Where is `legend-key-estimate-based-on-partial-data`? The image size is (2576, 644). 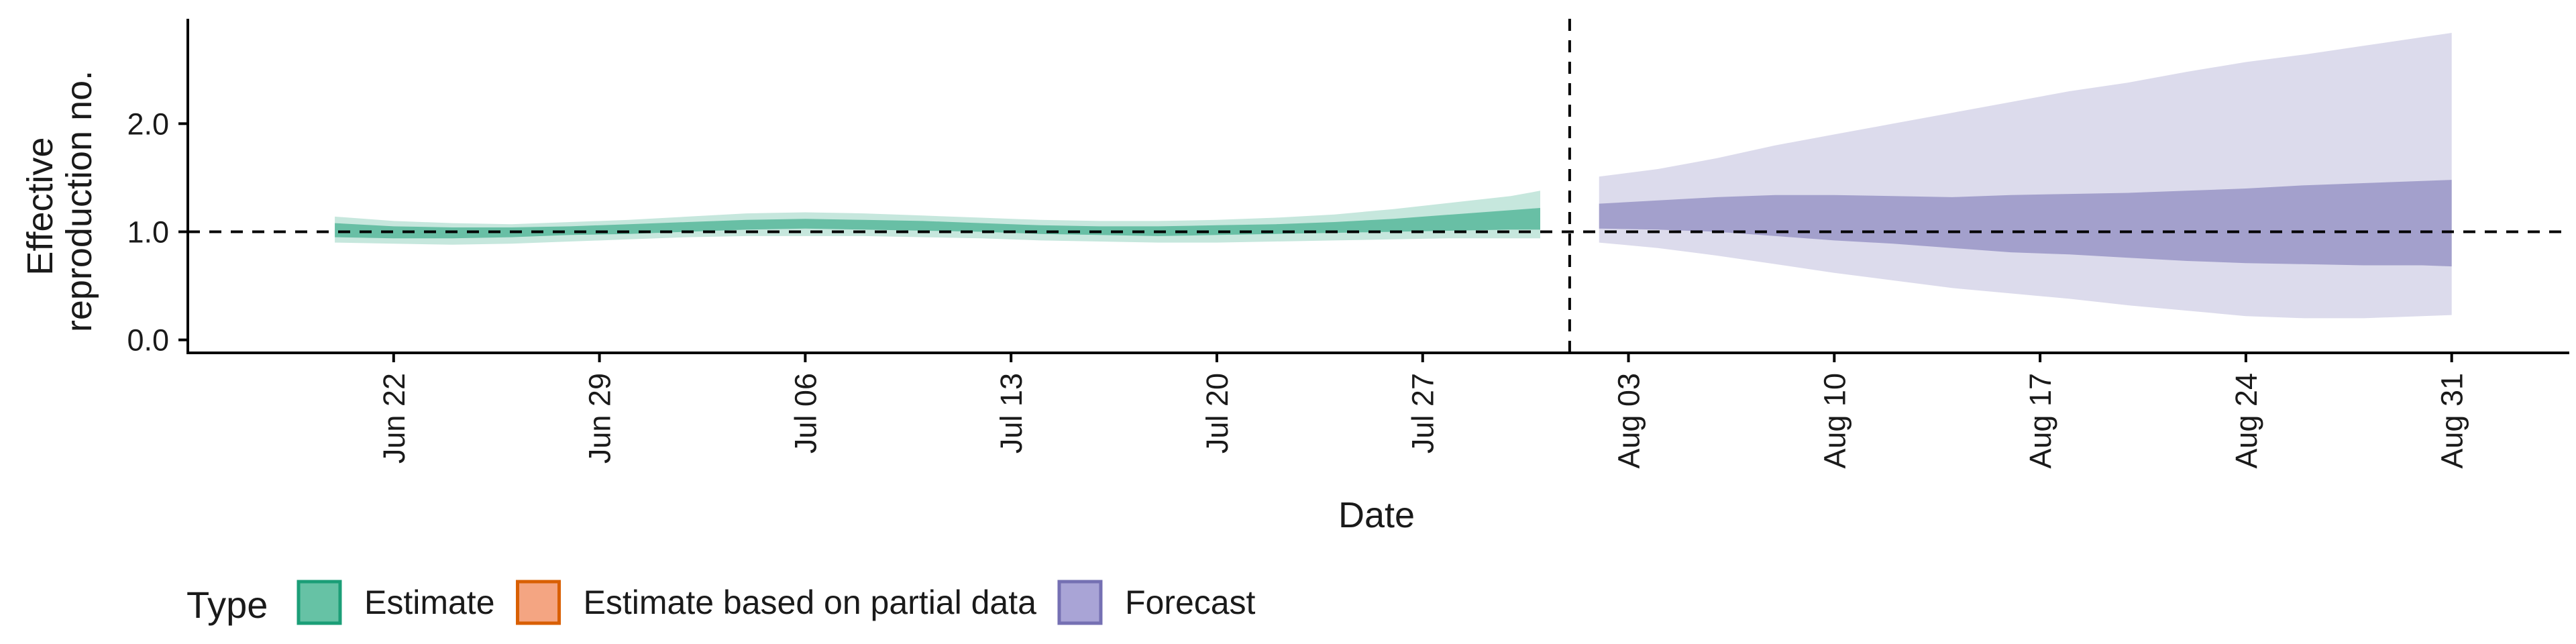 legend-key-estimate-based-on-partial-data is located at coordinates (538, 602).